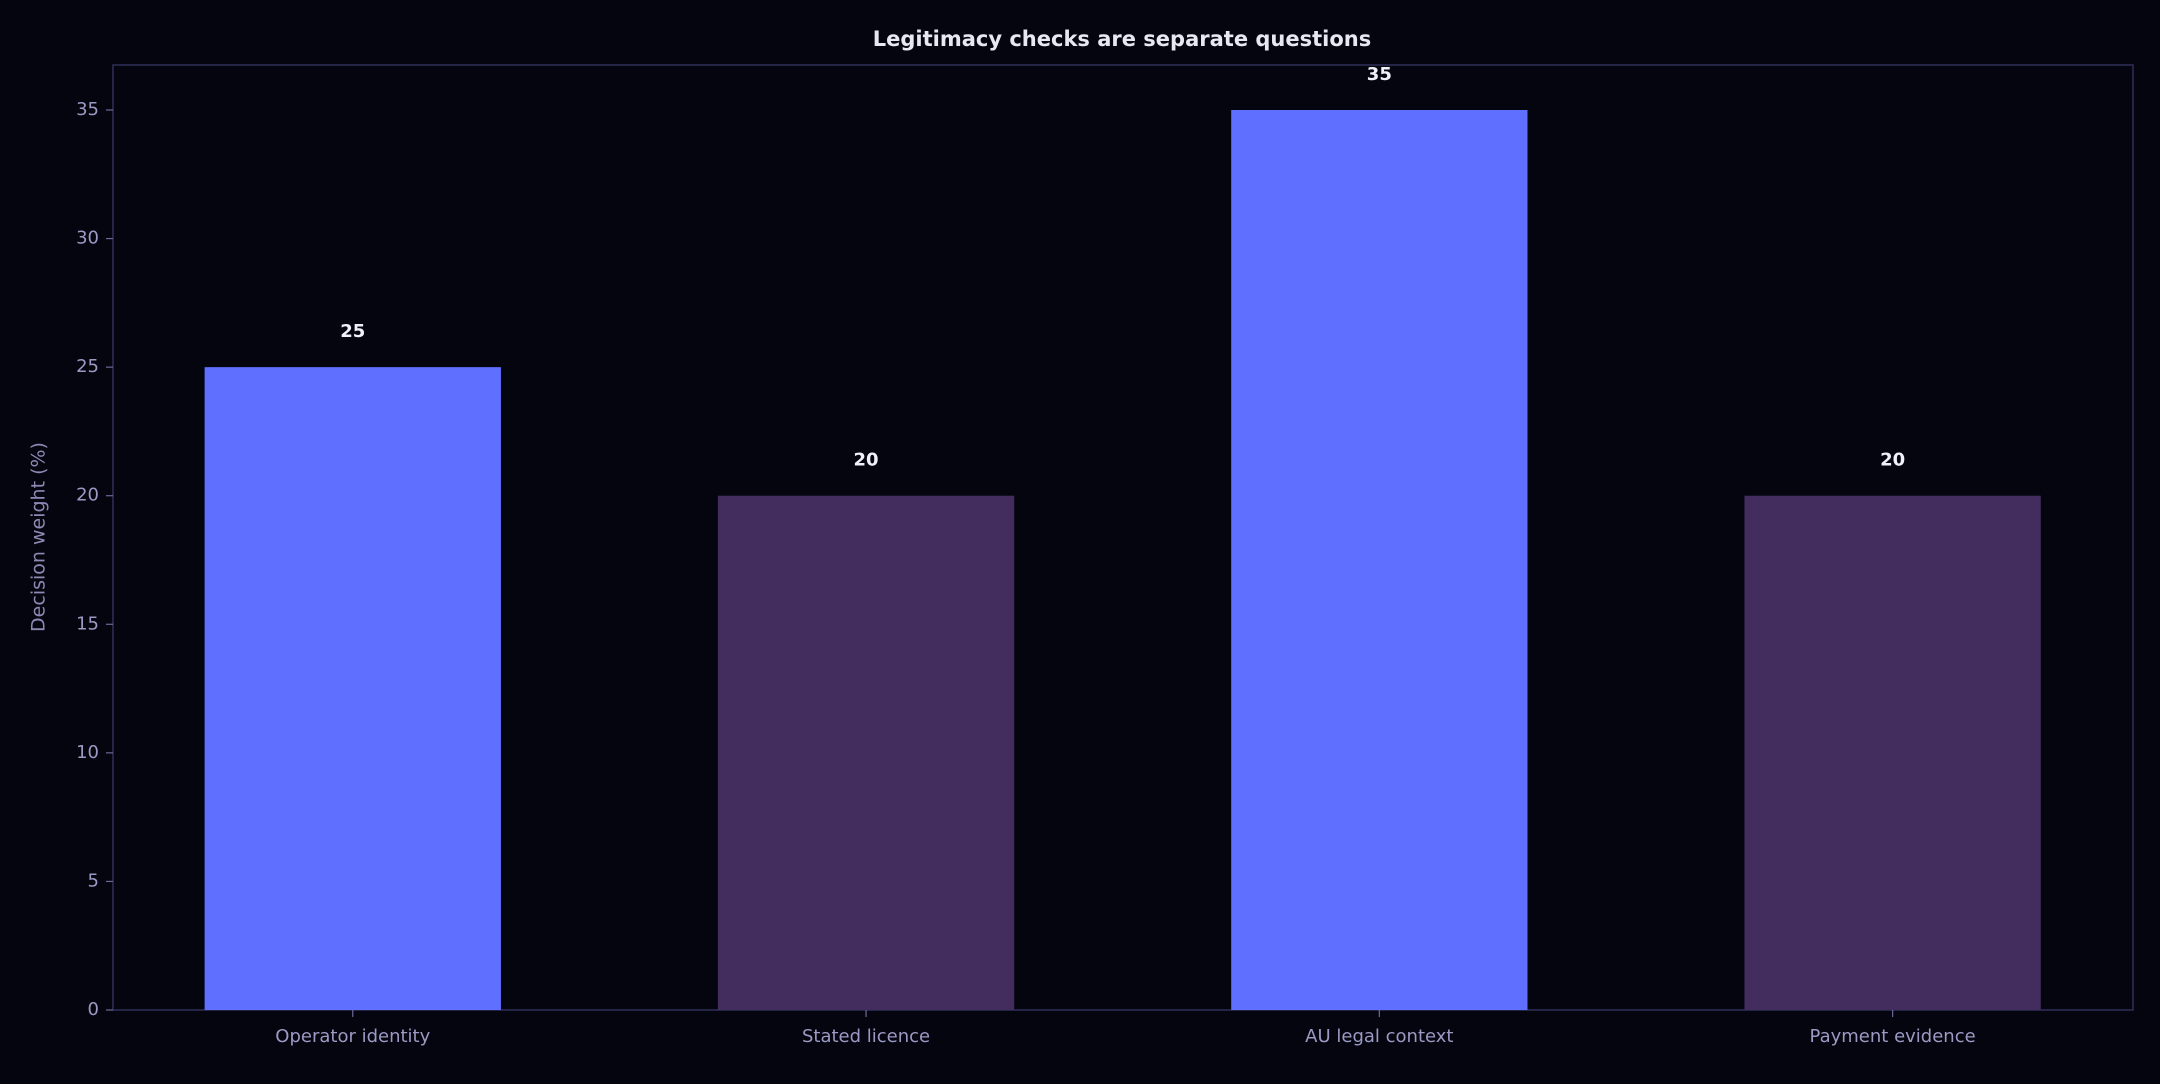  I want to click on x-tick-label: Operator identity, so click(352, 1036).